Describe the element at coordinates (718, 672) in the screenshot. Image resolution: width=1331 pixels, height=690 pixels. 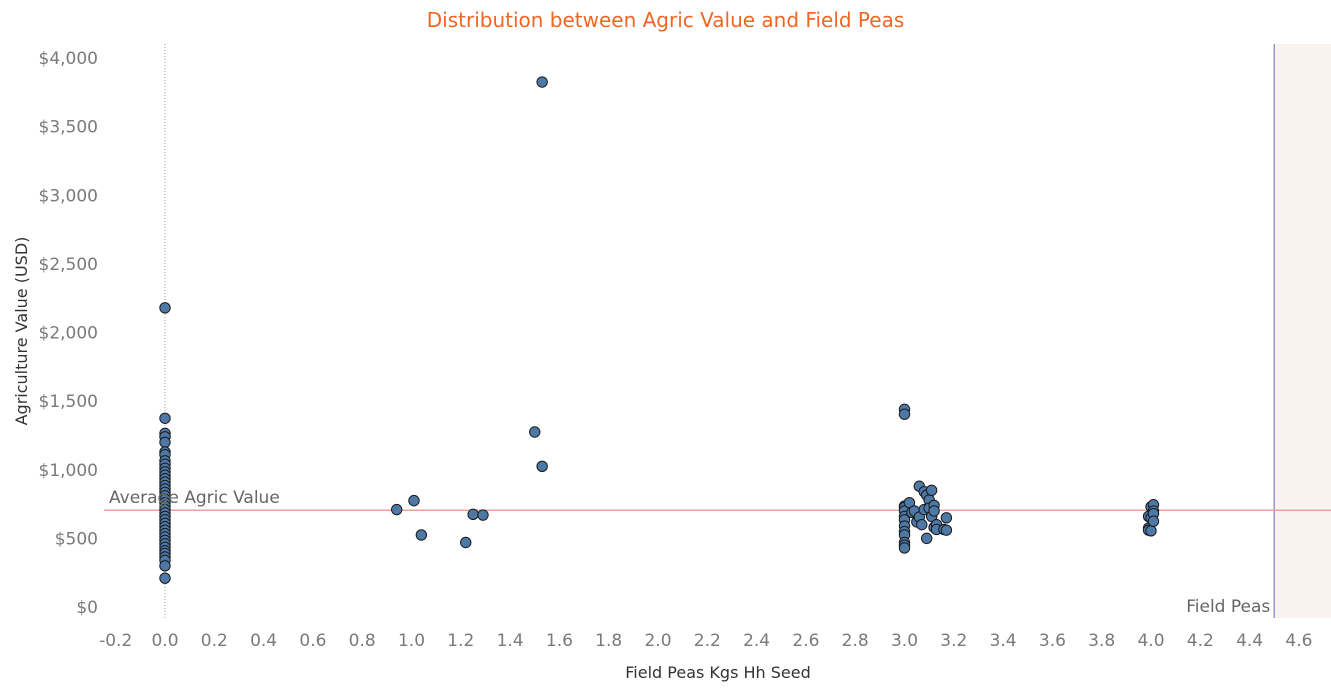
I see `x-axis-label: Field Peas Kgs Hh Seed` at that location.